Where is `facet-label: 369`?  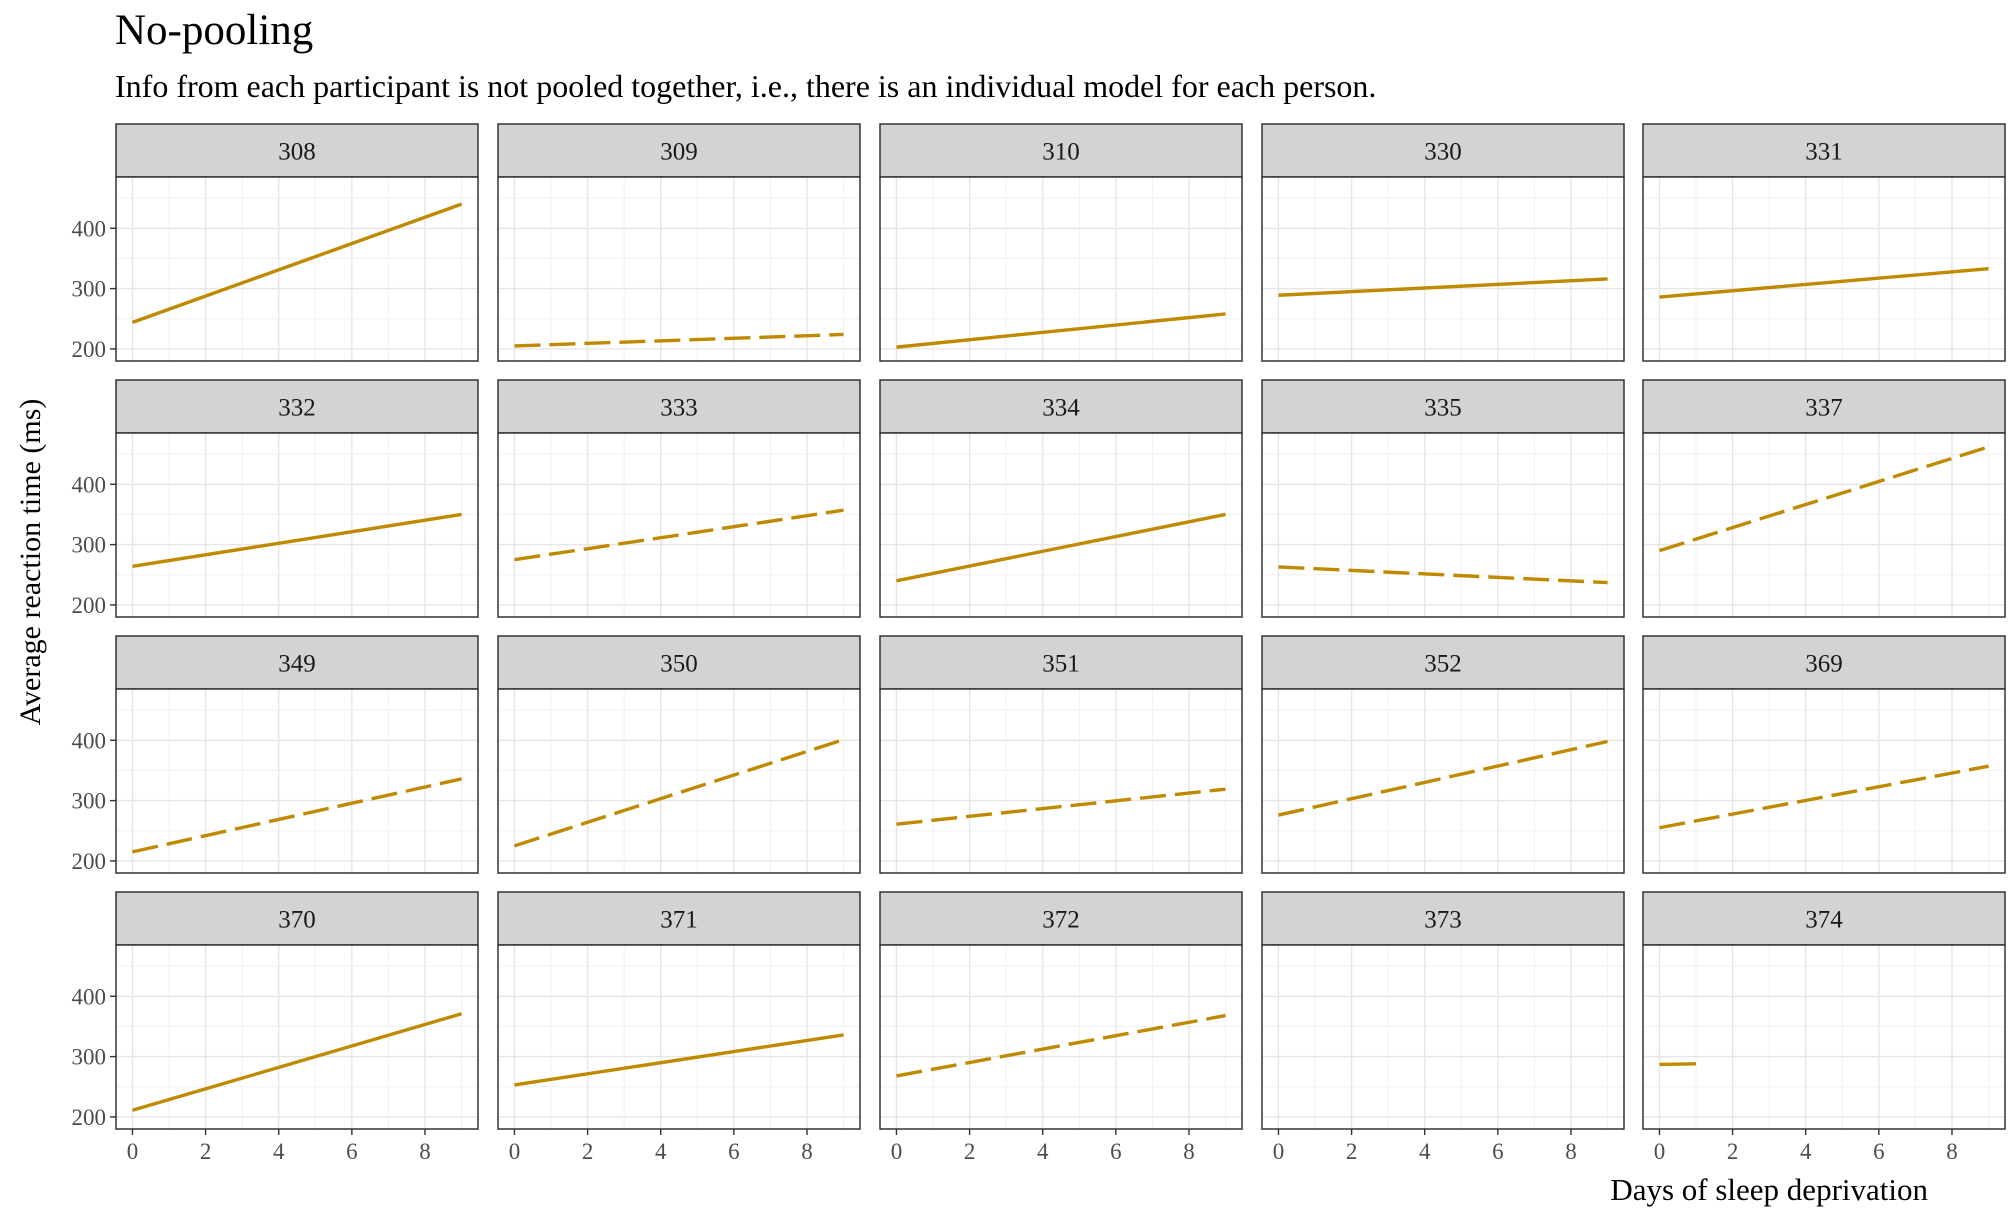
facet-label: 369 is located at coordinates (1824, 664).